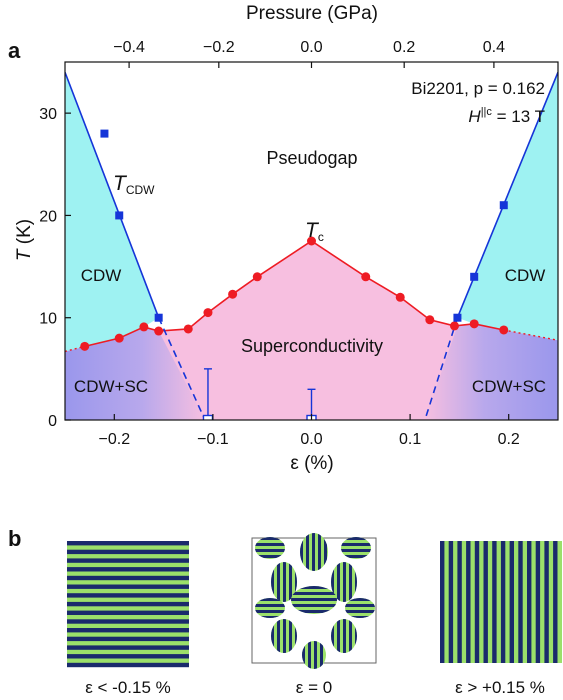 The width and height of the screenshot is (563, 700). I want to click on x-tick-label: 0.2, so click(509, 439).